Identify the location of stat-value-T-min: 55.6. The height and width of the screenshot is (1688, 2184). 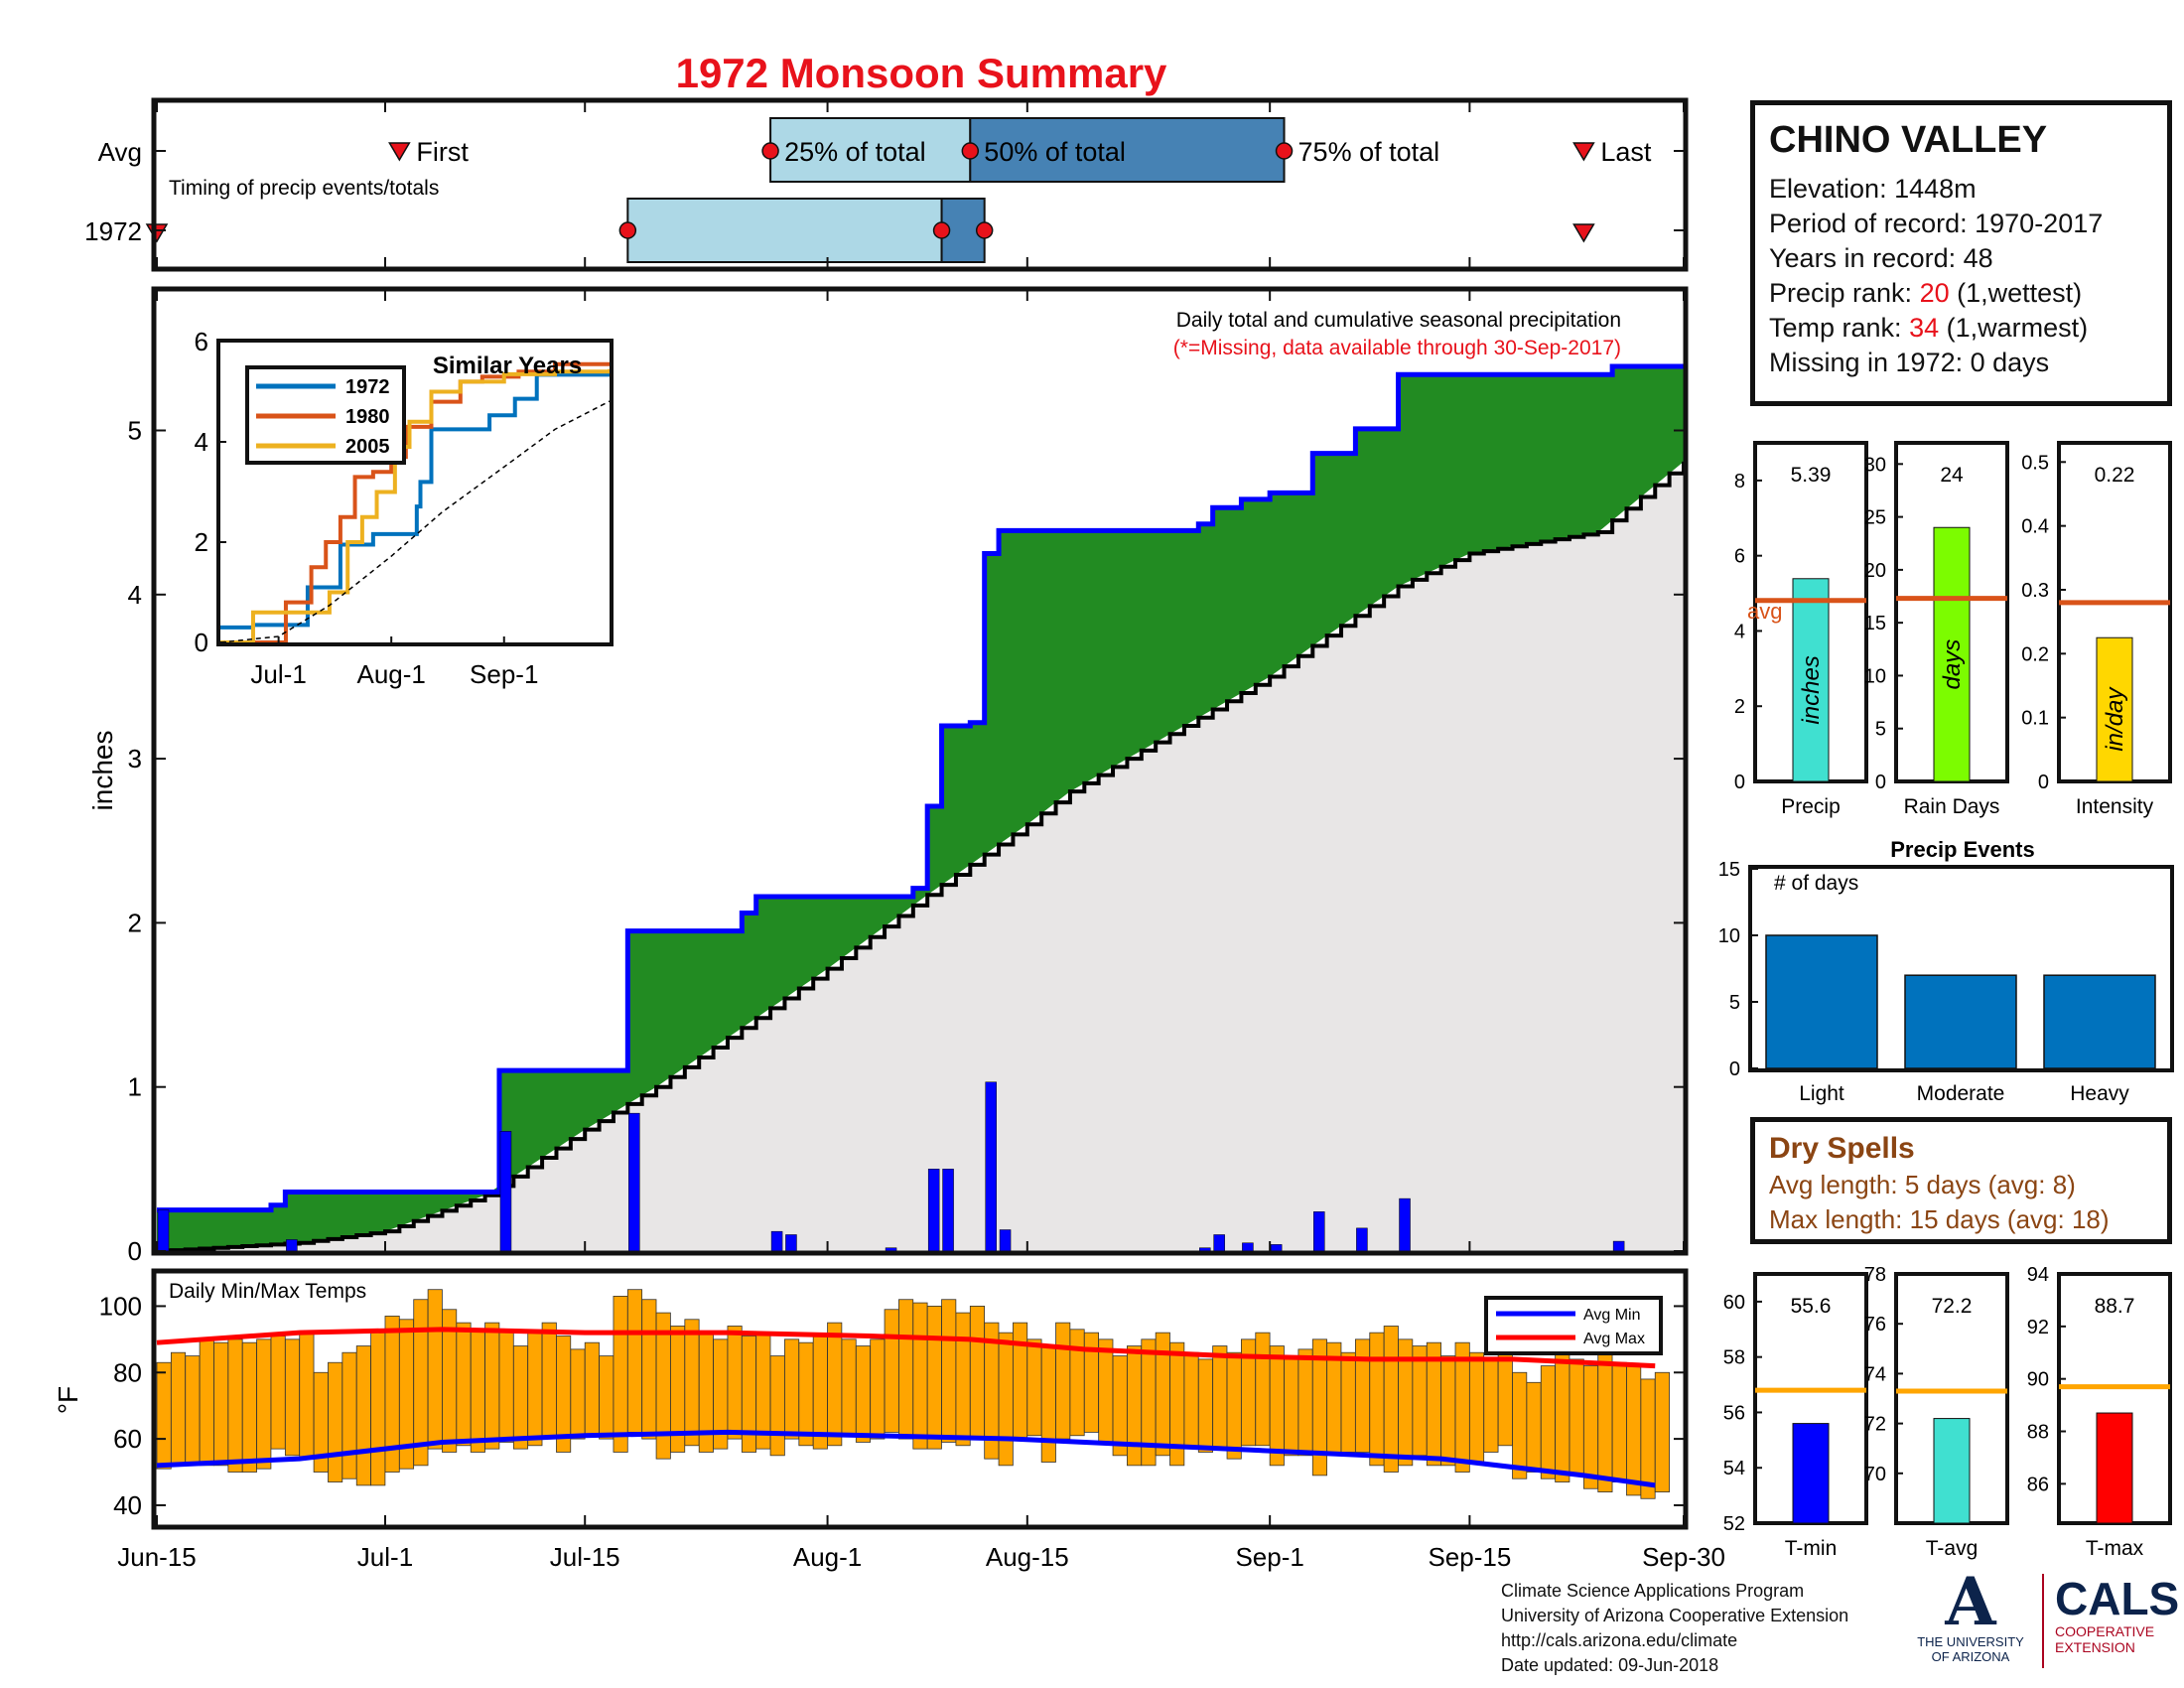
(1811, 1306).